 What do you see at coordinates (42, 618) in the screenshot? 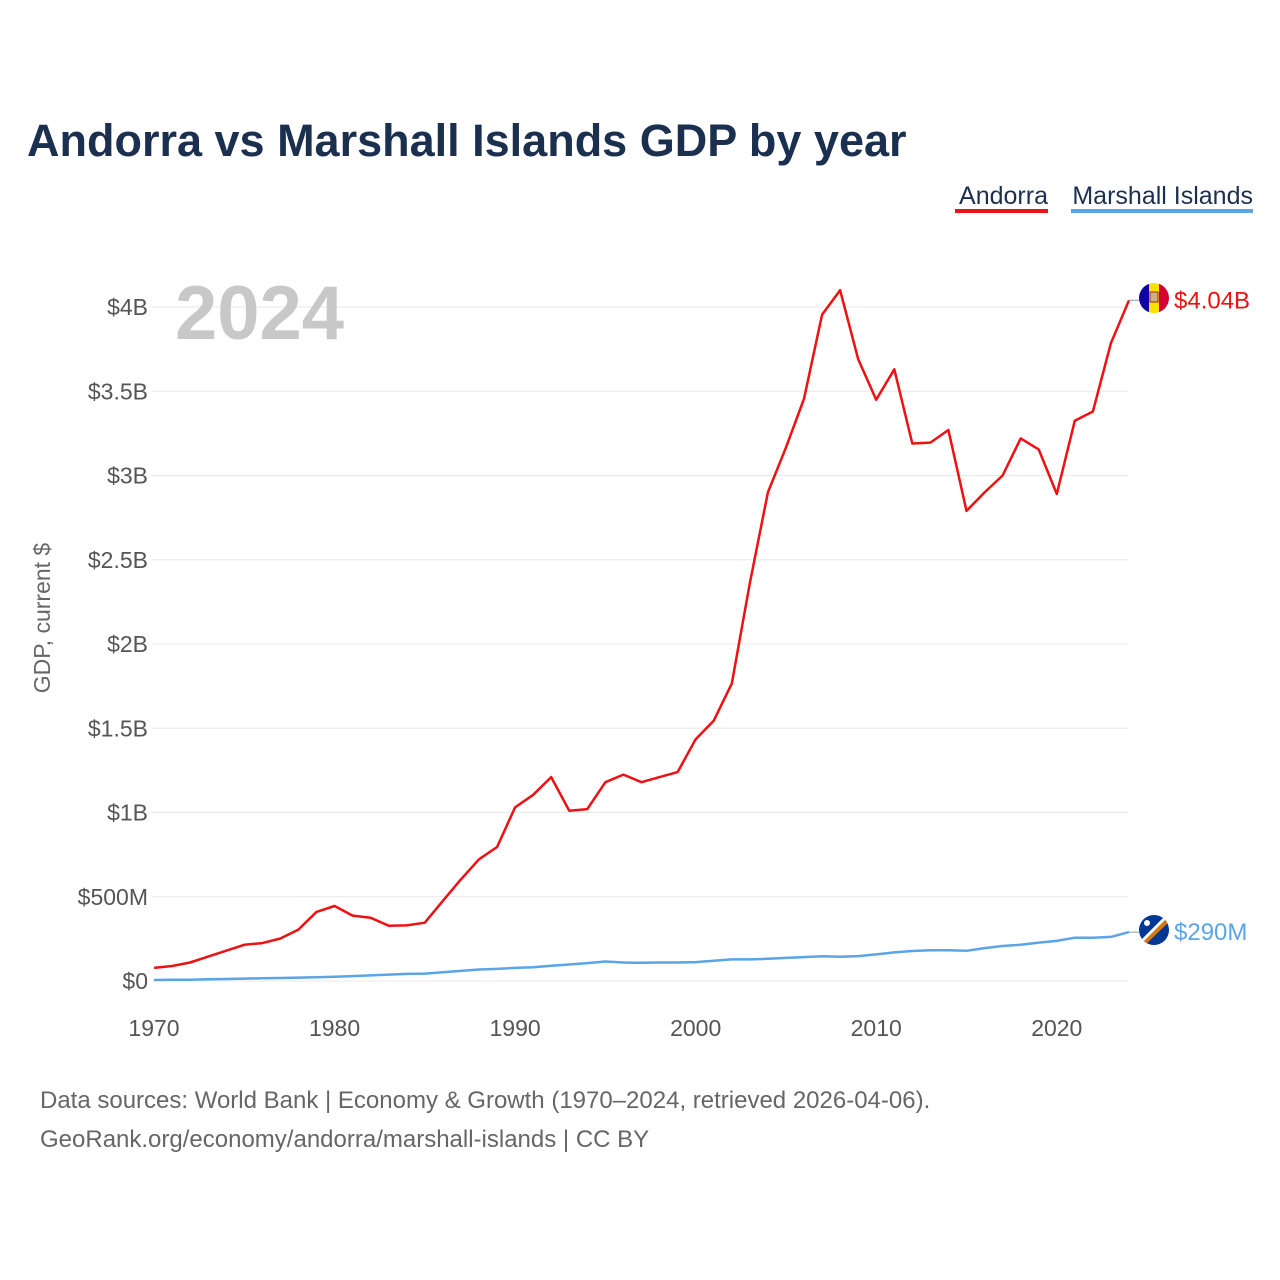
I see `y-axis-title: GDP, current $` at bounding box center [42, 618].